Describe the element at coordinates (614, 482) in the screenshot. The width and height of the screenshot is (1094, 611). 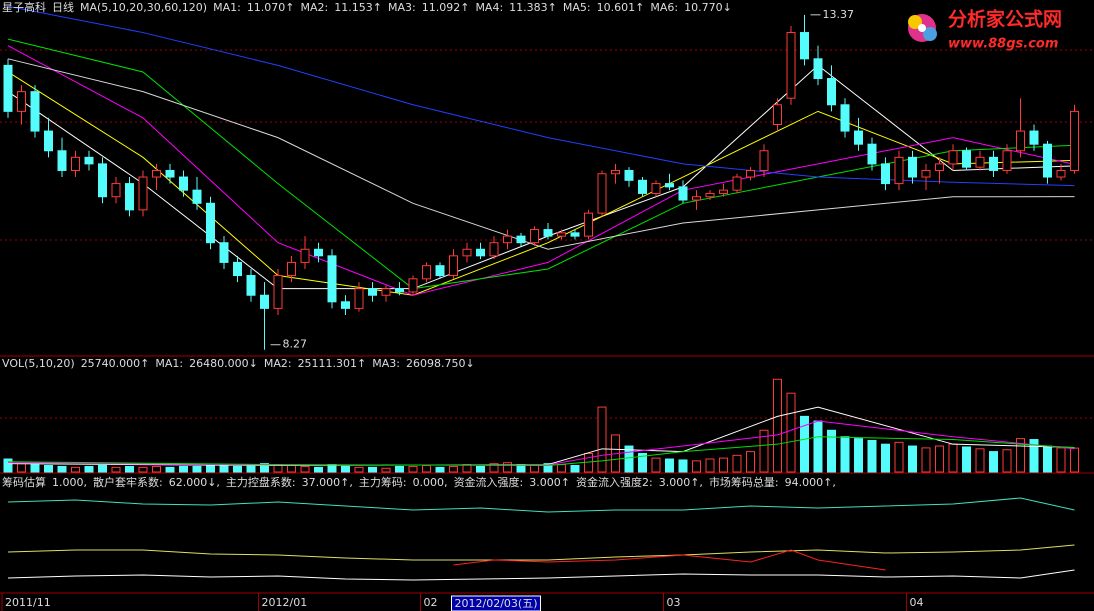
I see `legend-text: 资金流入强度2:` at that location.